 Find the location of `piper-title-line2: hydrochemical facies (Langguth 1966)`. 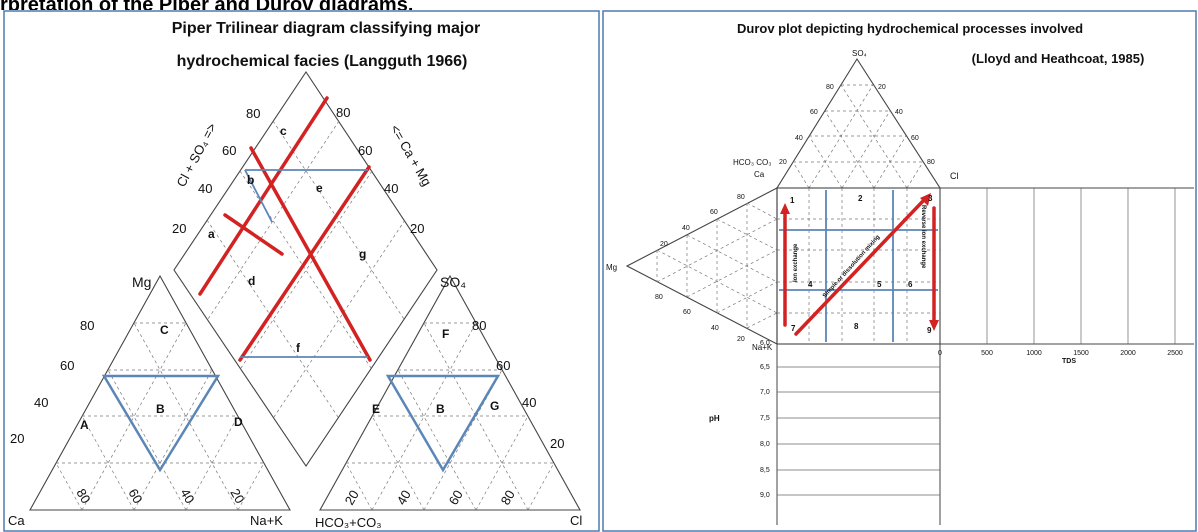

piper-title-line2: hydrochemical facies (Langguth 1966) is located at coordinates (322, 61).